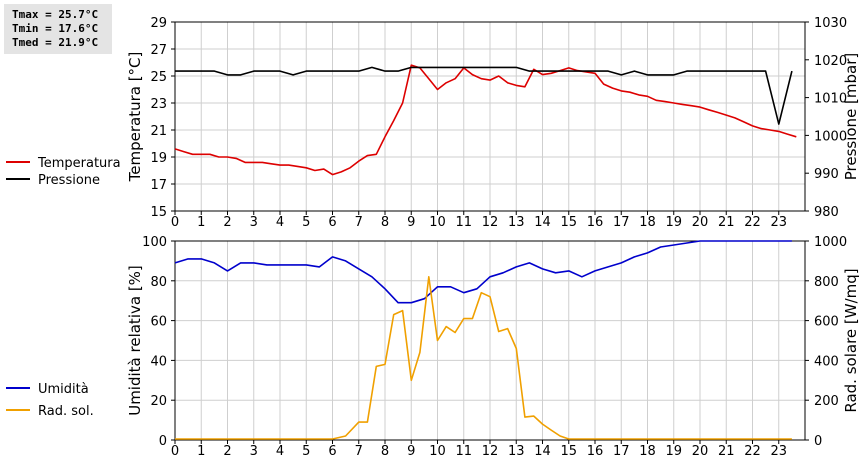  I want to click on y-right-tick-label: 1020, so click(830, 61).